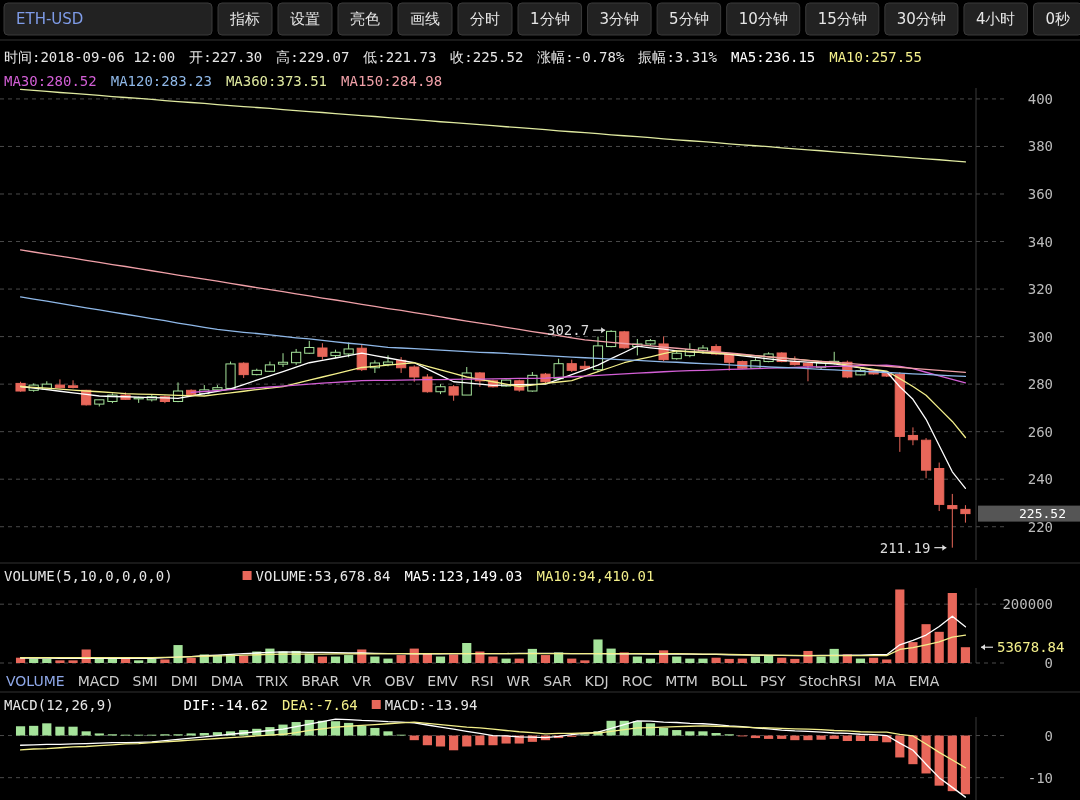 Image resolution: width=1080 pixels, height=800 pixels. What do you see at coordinates (98, 681) in the screenshot?
I see `text: MACD` at bounding box center [98, 681].